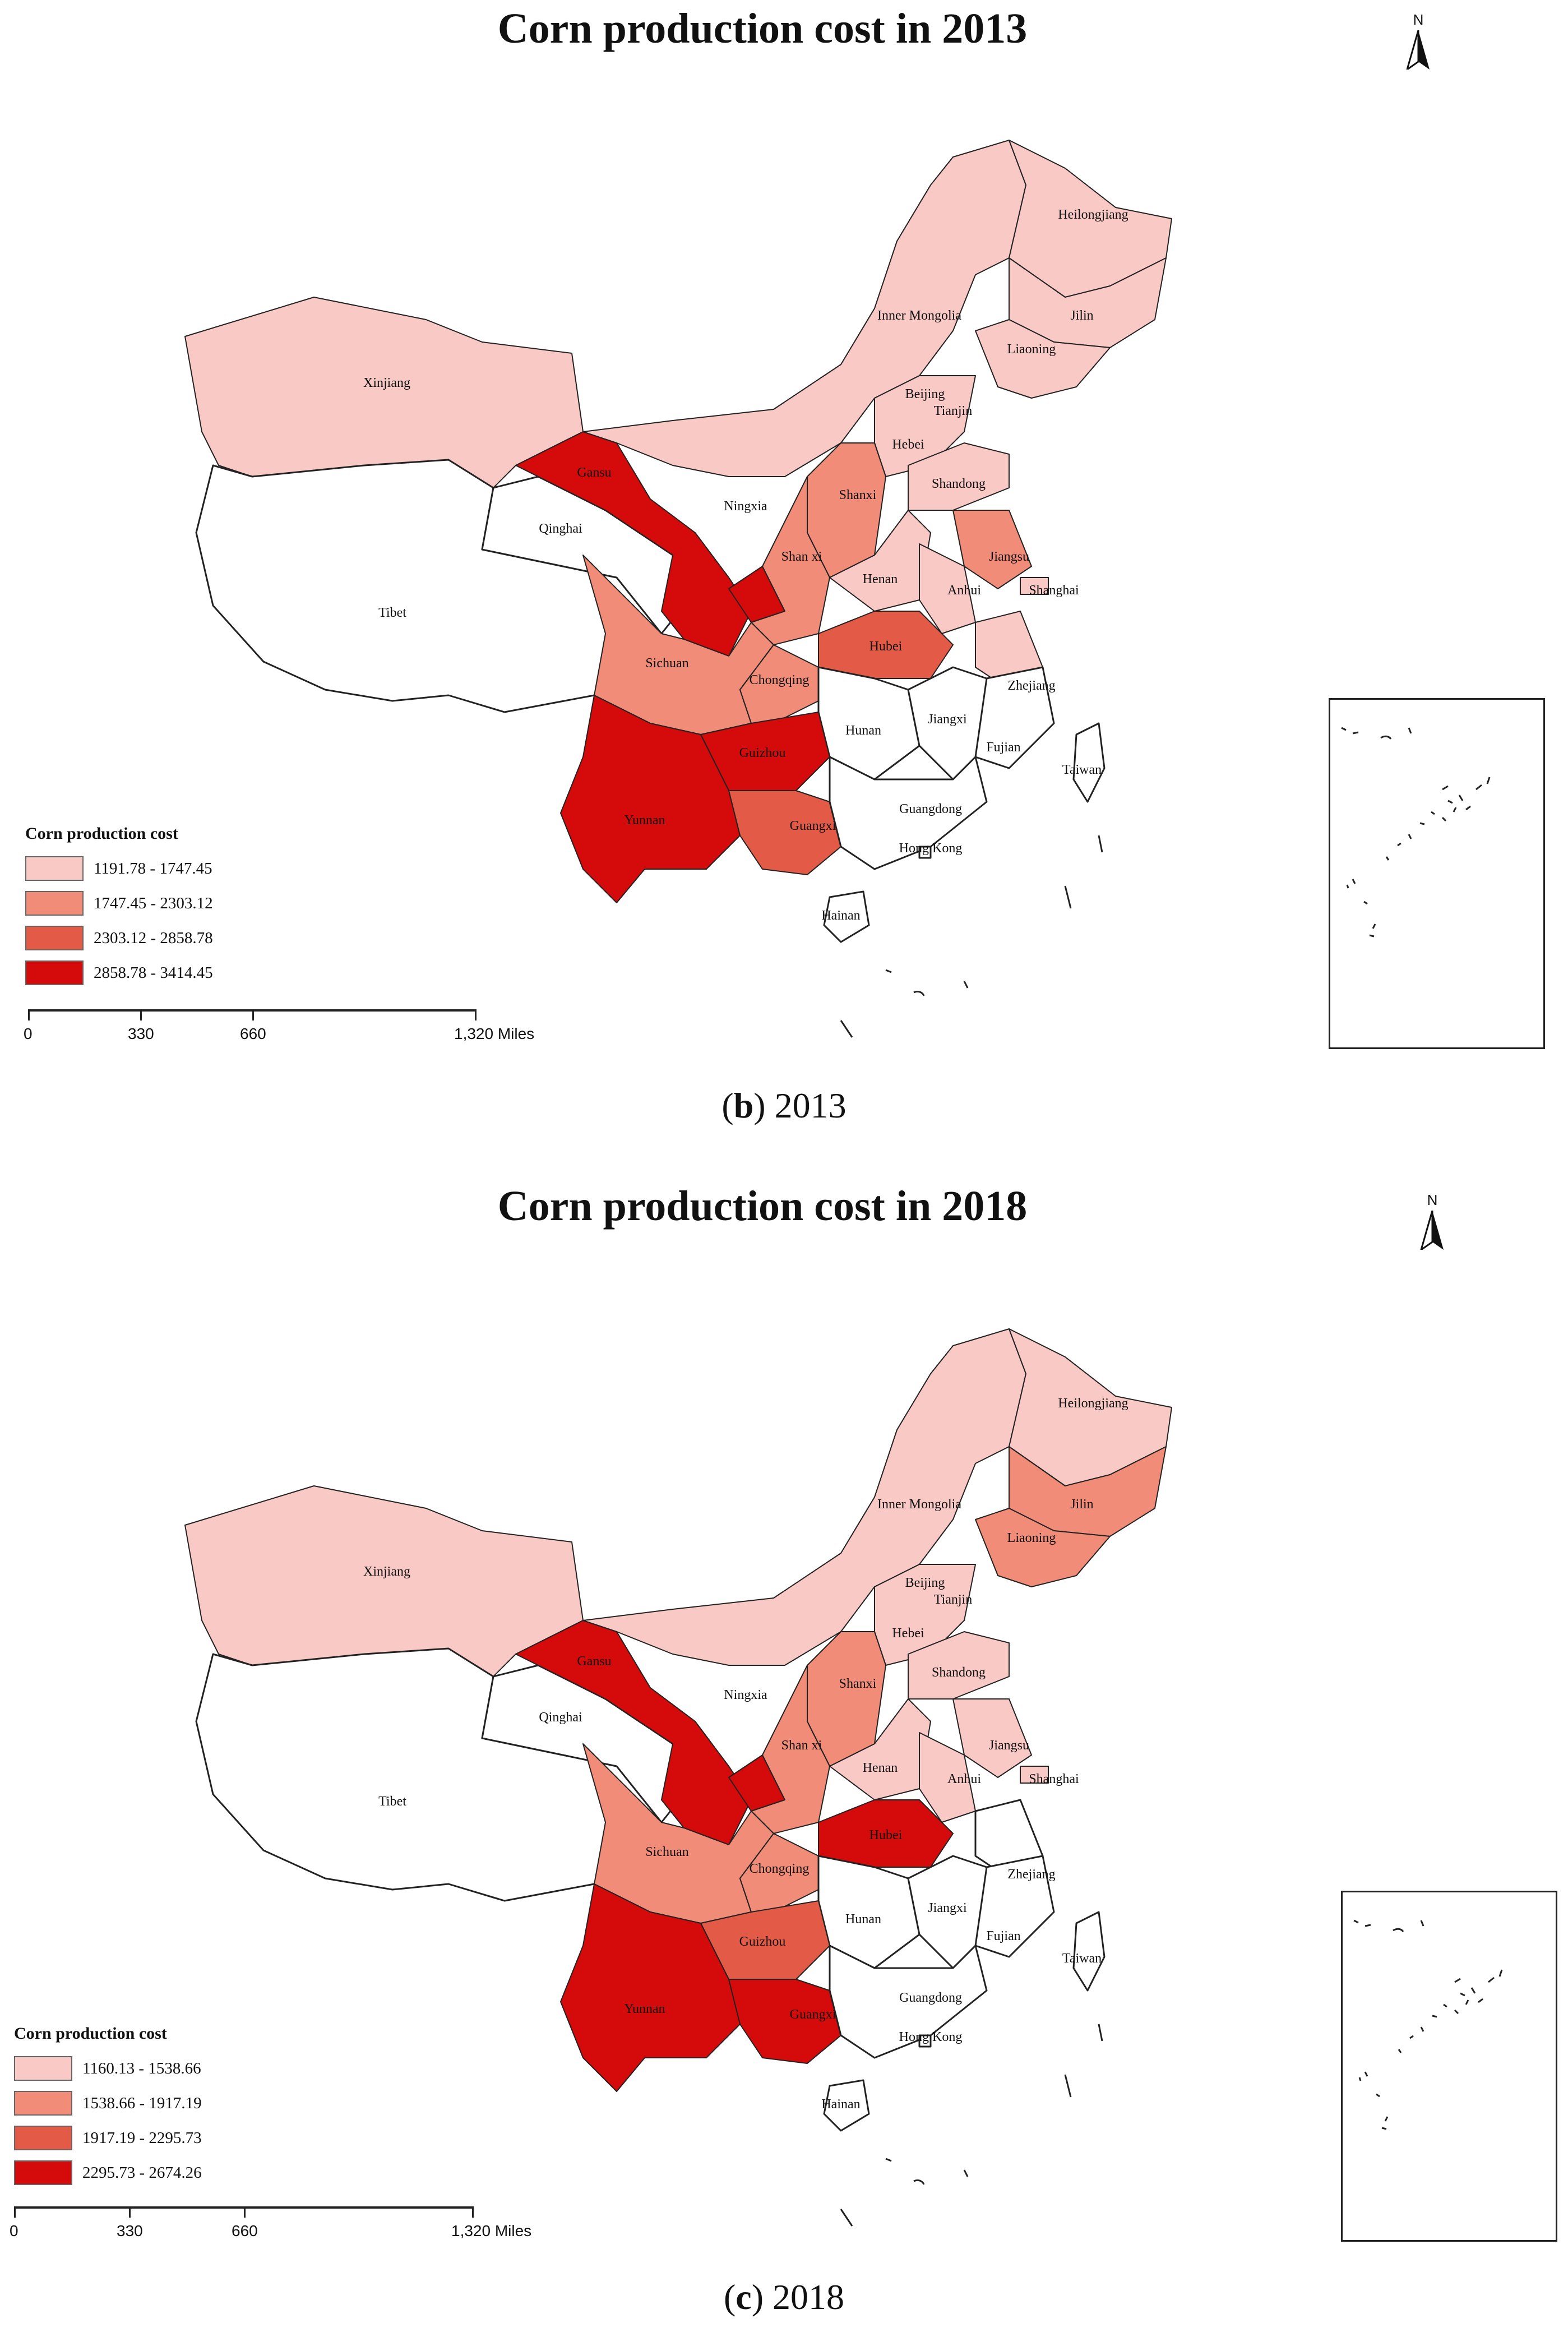 This screenshot has height=2346, width=1568. I want to click on province-label: Henan, so click(881, 579).